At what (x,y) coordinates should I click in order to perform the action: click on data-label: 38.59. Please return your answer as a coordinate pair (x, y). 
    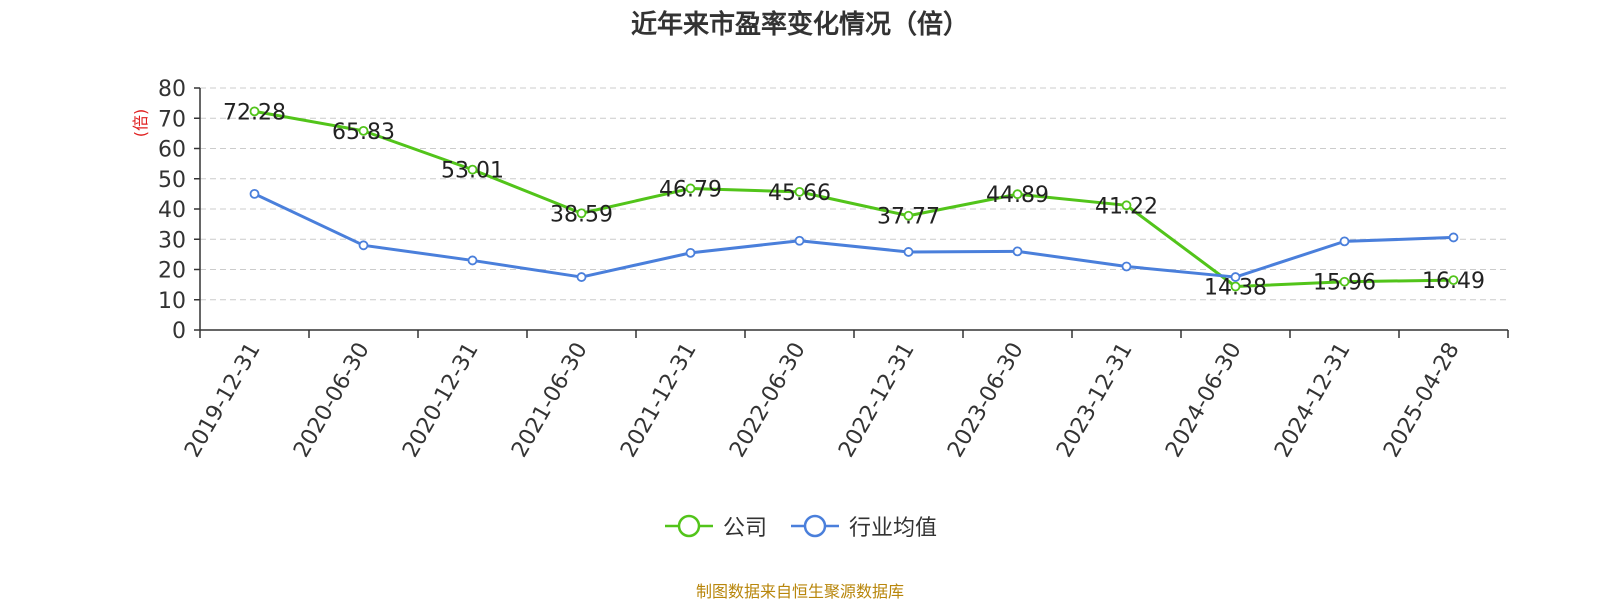
    Looking at the image, I should click on (581, 214).